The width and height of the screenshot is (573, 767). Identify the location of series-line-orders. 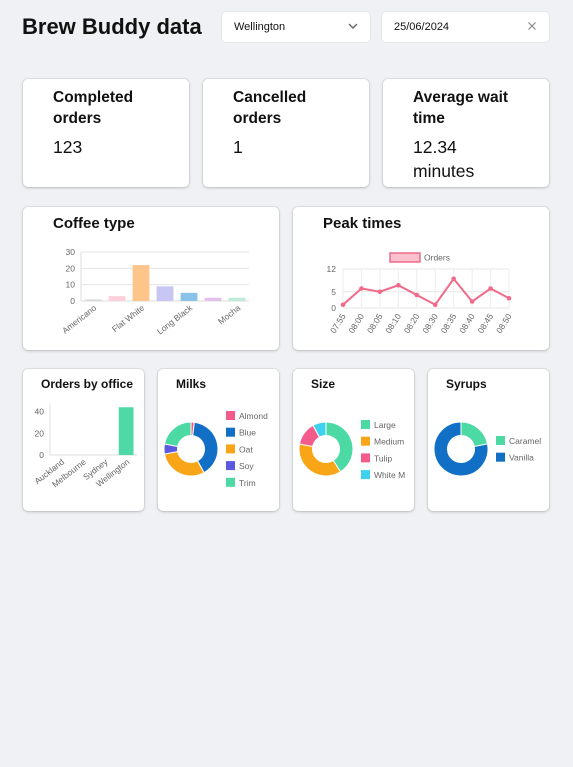
(426, 292).